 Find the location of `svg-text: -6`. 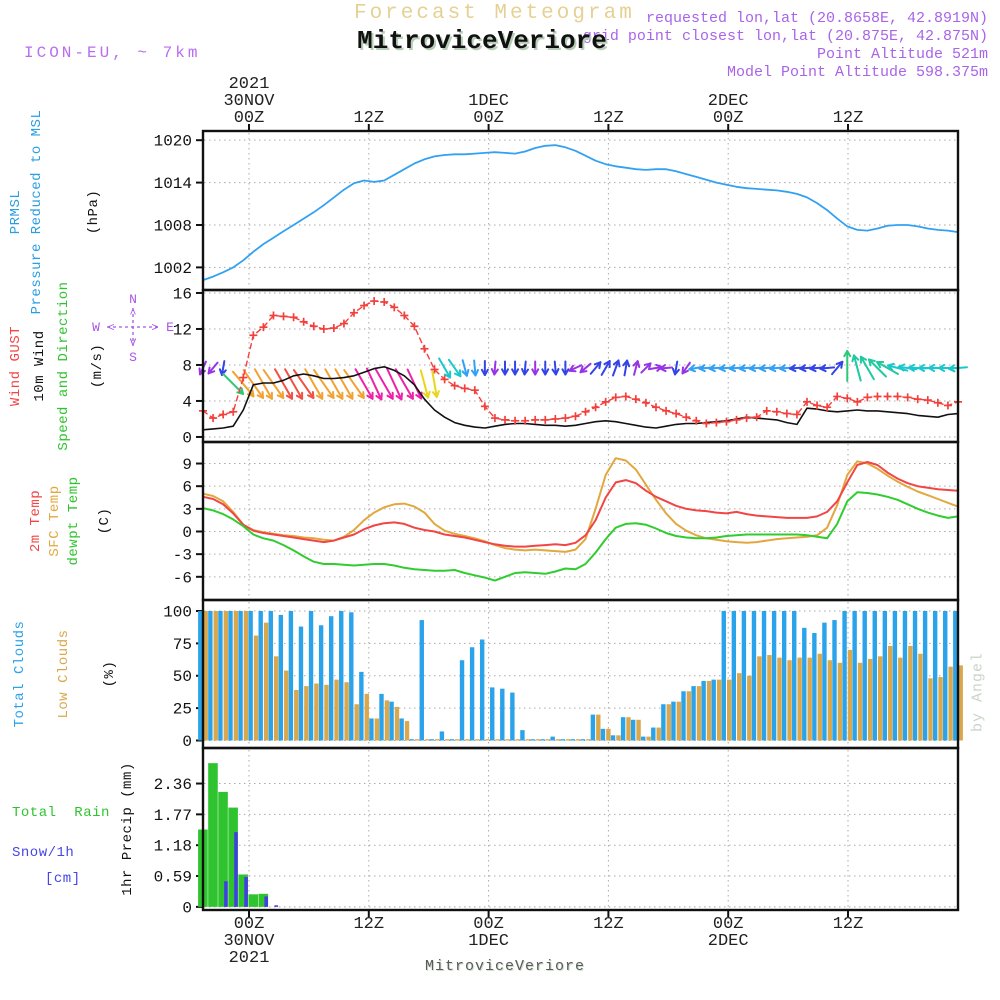

svg-text: -6 is located at coordinates (182, 578).